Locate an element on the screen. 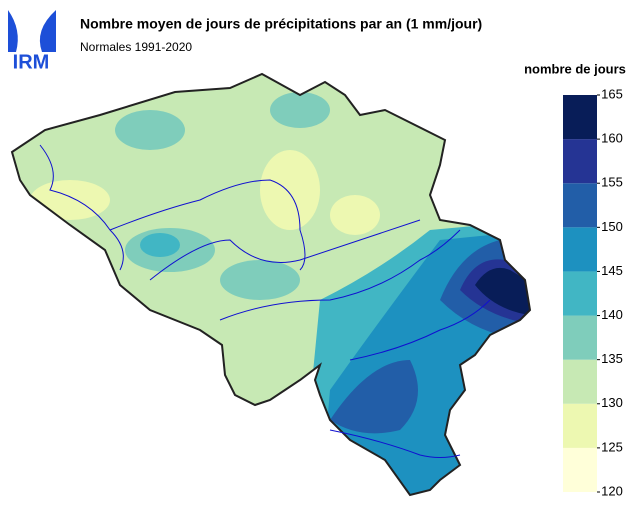  legend-tick-label: 120 is located at coordinates (612, 490).